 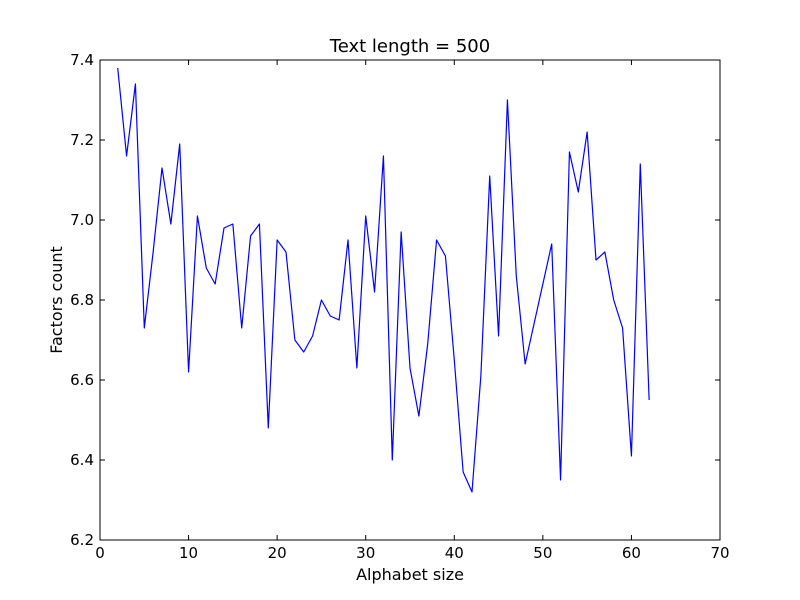 I want to click on x-tick-label: 10, so click(x=188, y=553).